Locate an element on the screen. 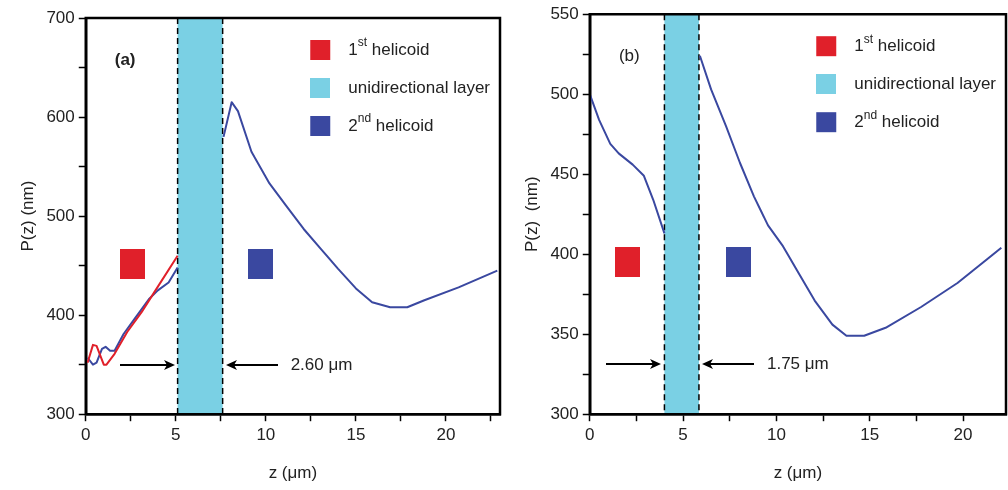  annotation: 2.60 μm is located at coordinates (321, 364).